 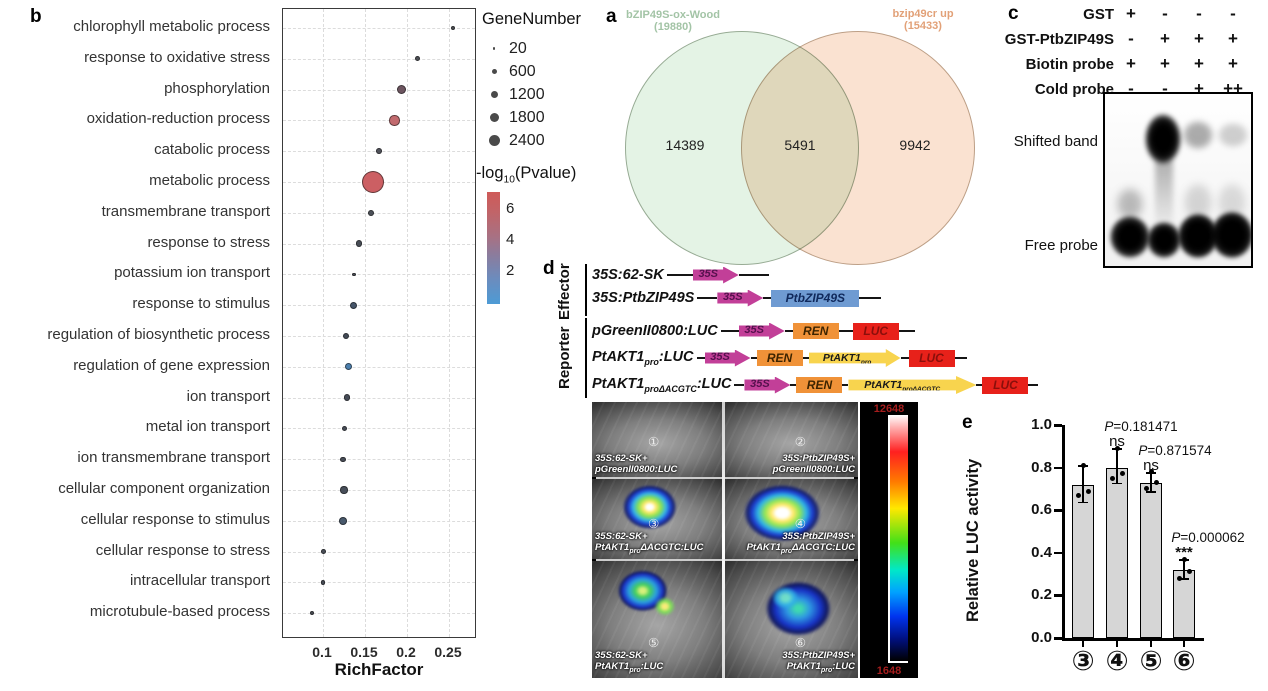 What do you see at coordinates (973, 540) in the screenshot?
I see `y-axis-label: Relative LUC activity` at bounding box center [973, 540].